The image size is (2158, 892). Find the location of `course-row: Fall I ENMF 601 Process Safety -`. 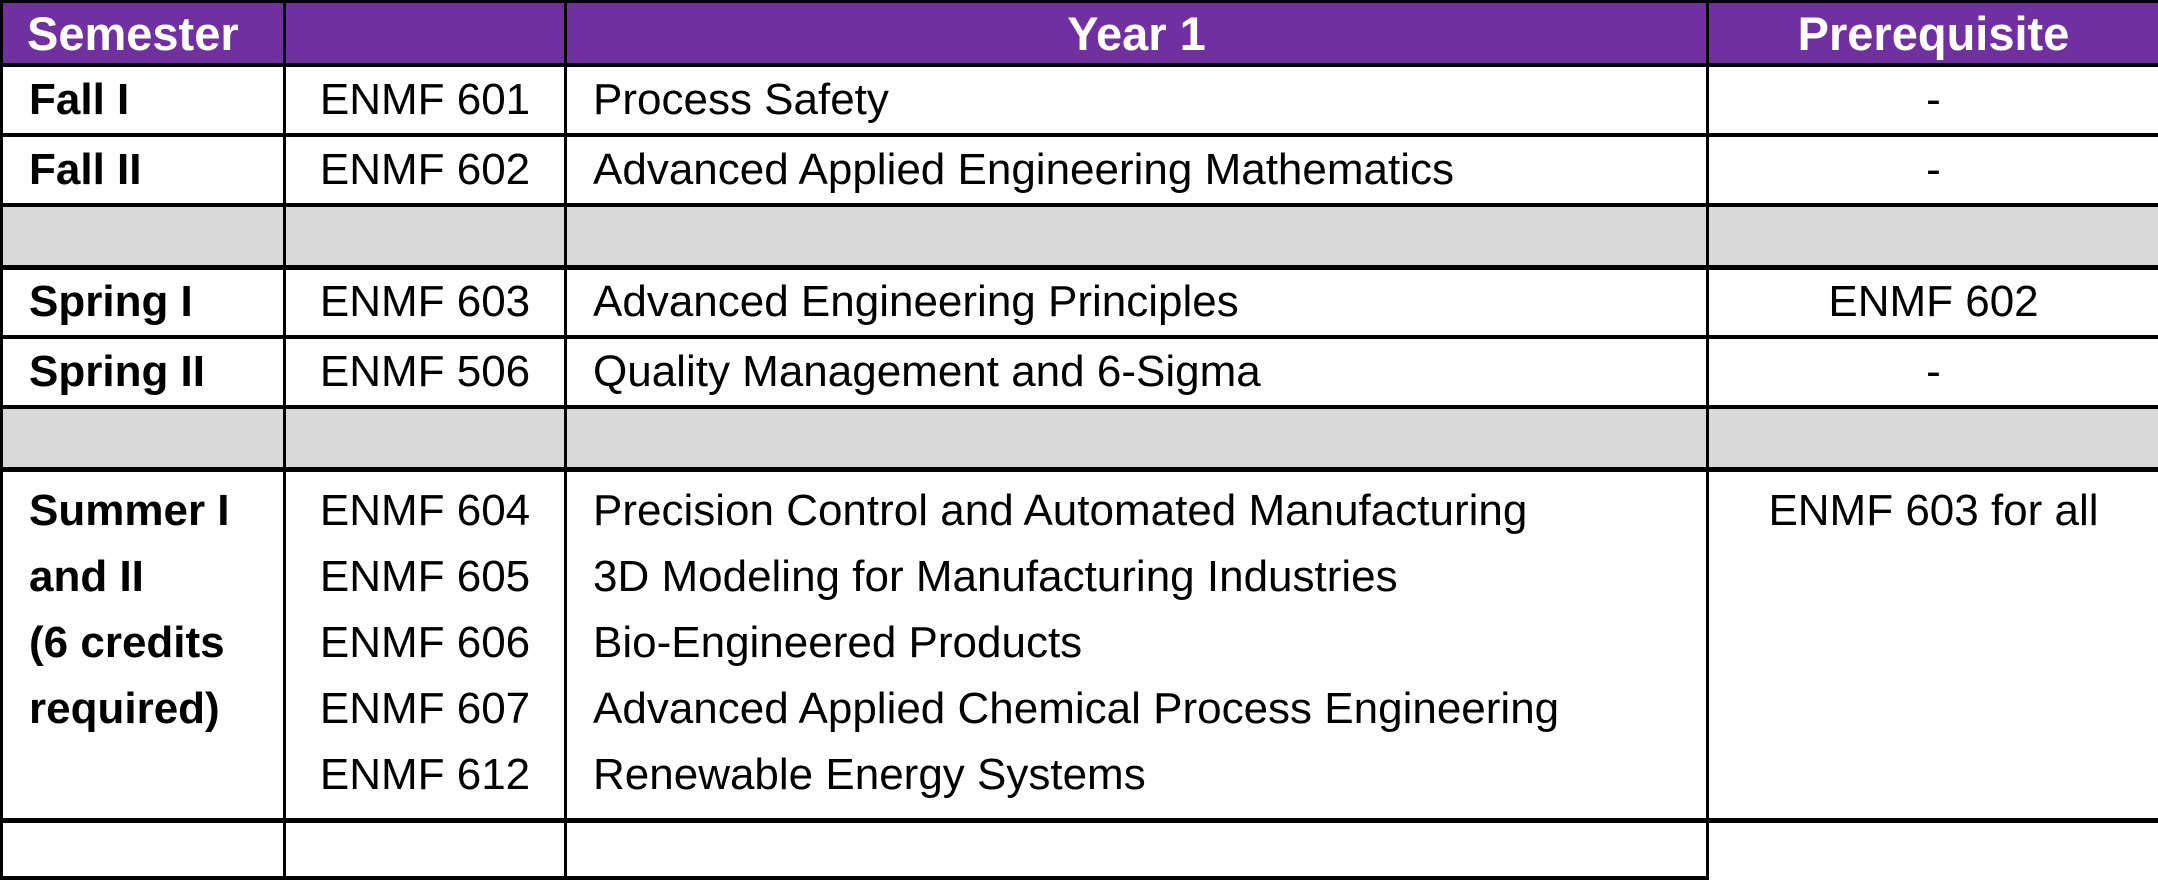

course-row: Fall I ENMF 601 Process Safety - is located at coordinates (1079, 100).